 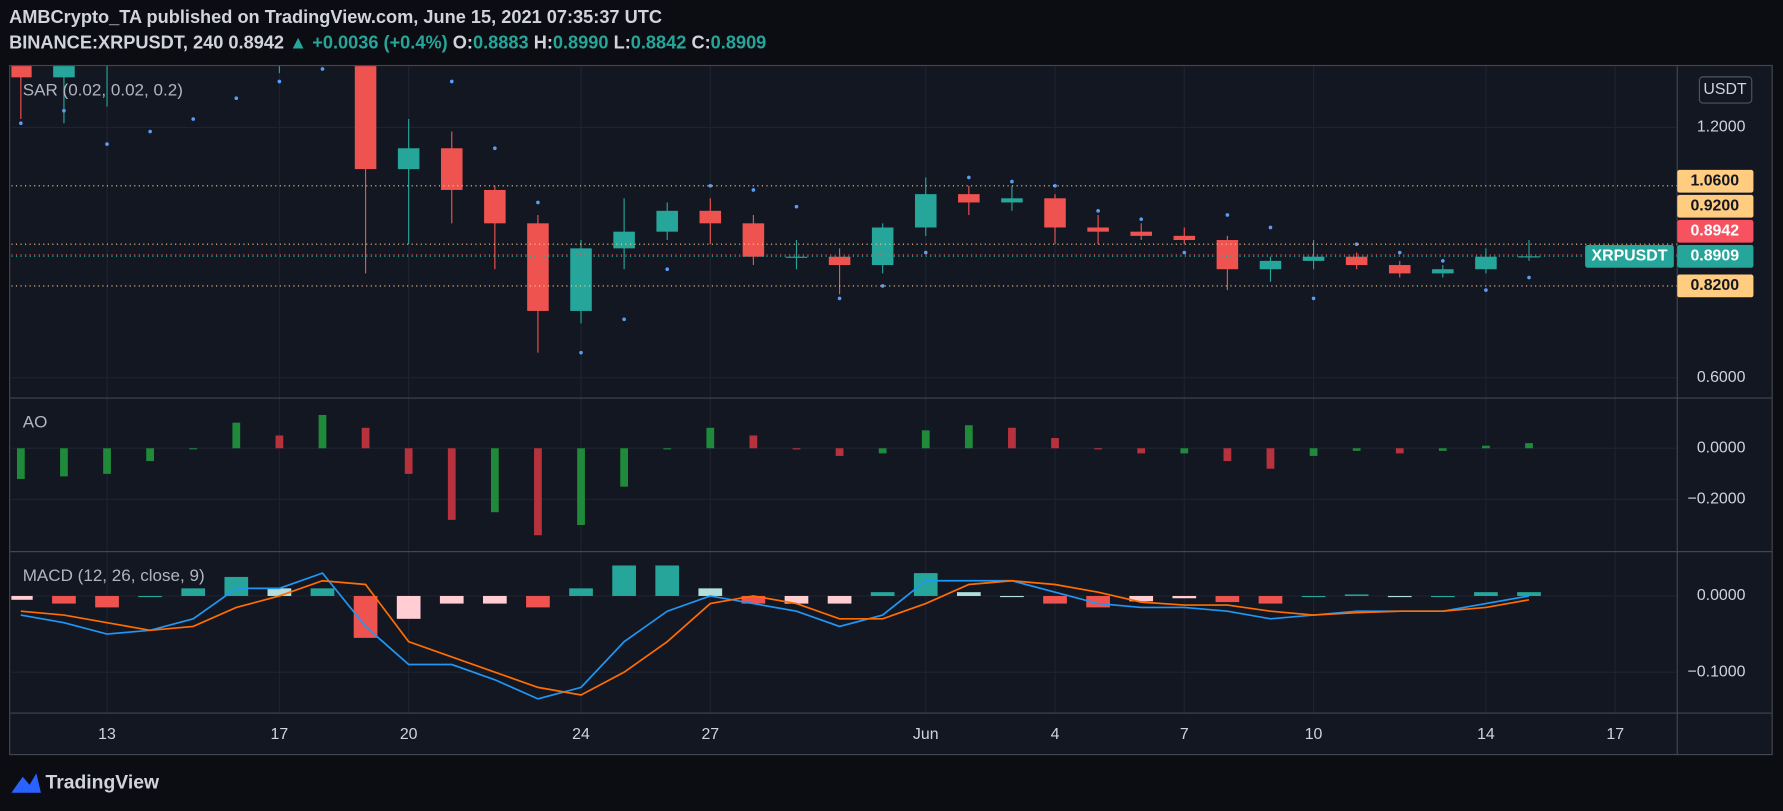 I want to click on price-label: 0.8909, so click(x=1714, y=256).